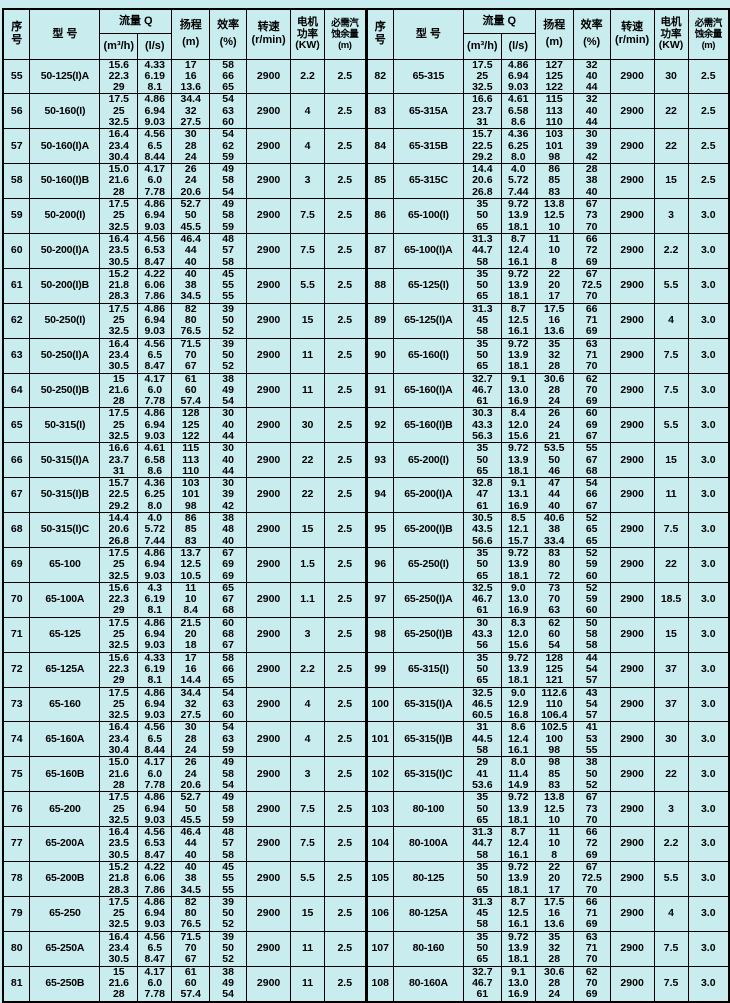 The image size is (730, 1003). Describe the element at coordinates (428, 878) in the screenshot. I see `cell-model: 80-125` at that location.